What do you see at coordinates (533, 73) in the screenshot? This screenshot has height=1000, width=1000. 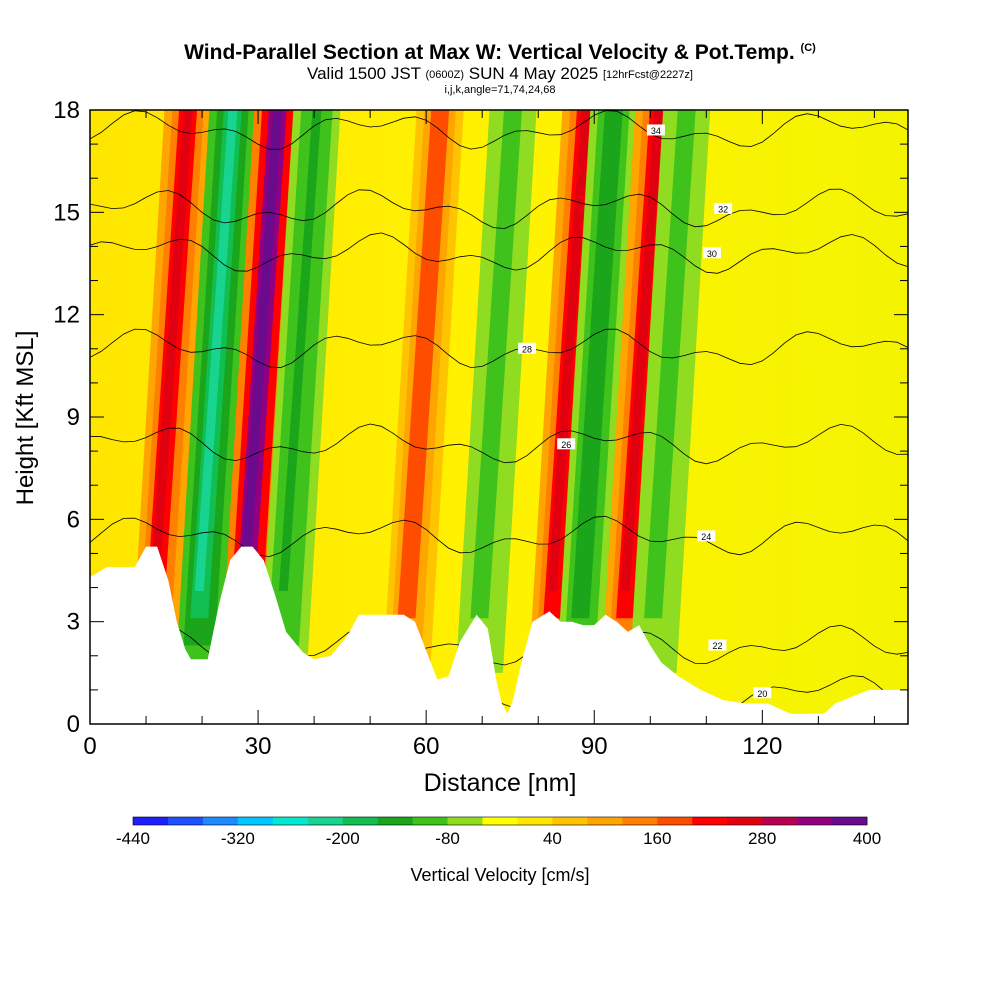 I see `valid-date: SUN 4 May 2025` at bounding box center [533, 73].